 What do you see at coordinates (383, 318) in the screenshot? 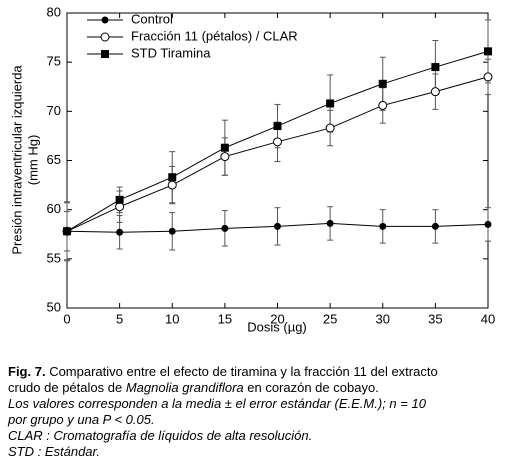
I see `x-tick-label: 30` at bounding box center [383, 318].